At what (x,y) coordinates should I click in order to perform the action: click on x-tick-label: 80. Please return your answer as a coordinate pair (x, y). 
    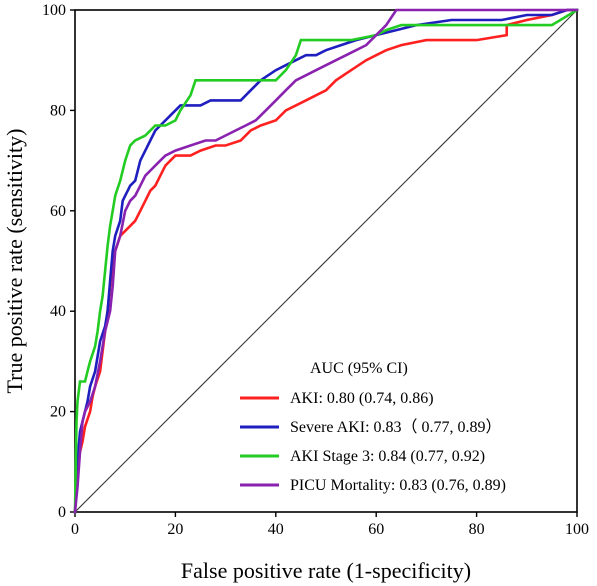
    Looking at the image, I should click on (477, 529).